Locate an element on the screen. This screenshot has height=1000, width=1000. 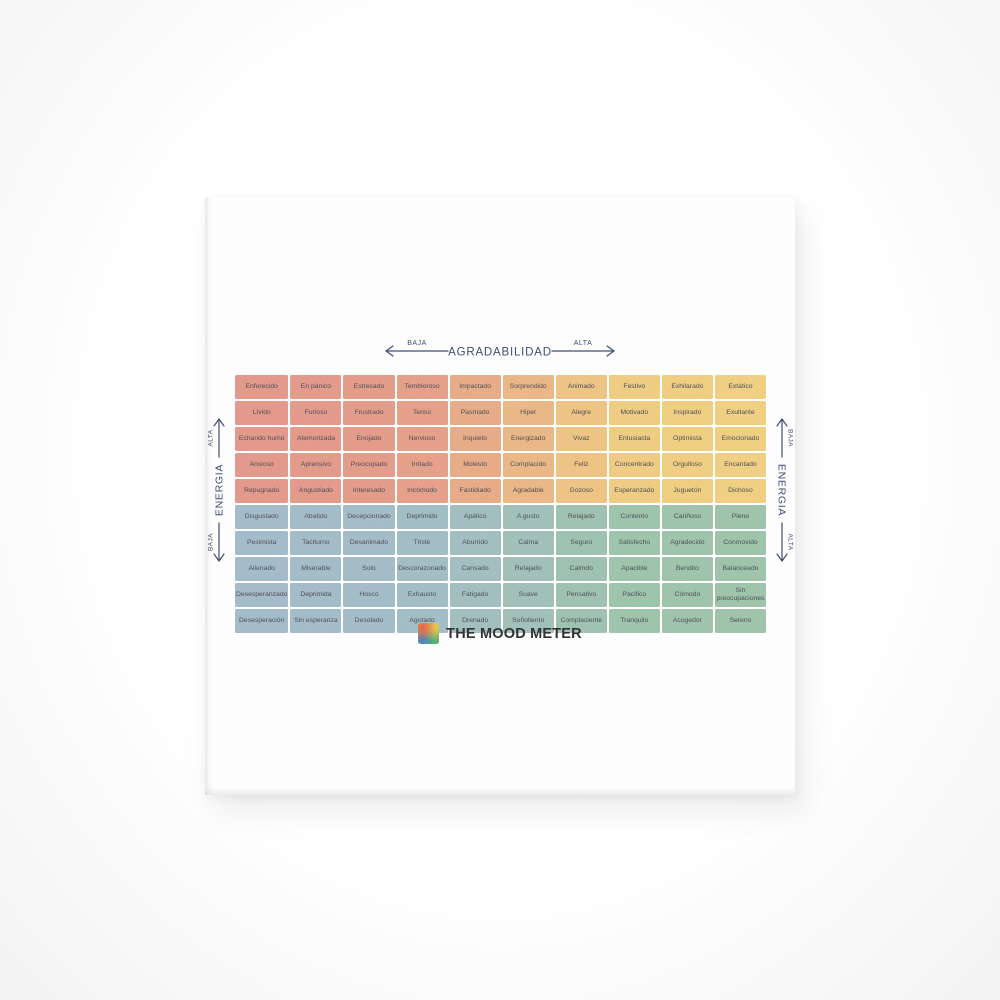
mood-cell: Juguetón is located at coordinates (687, 491).